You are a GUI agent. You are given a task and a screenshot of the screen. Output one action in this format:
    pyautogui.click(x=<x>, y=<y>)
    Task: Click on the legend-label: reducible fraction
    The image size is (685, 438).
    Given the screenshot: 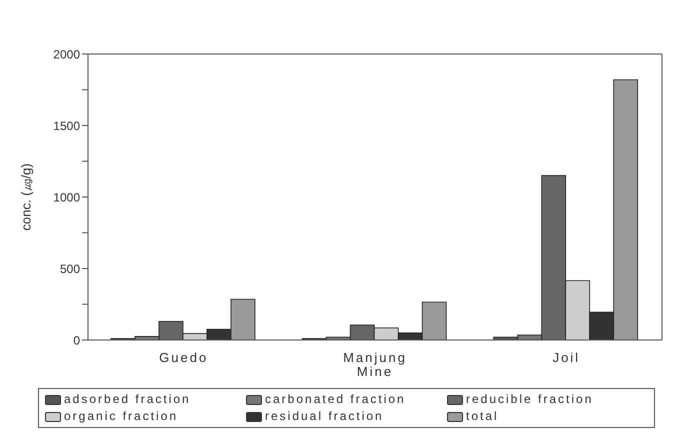 What is the action you would take?
    pyautogui.click(x=530, y=399)
    